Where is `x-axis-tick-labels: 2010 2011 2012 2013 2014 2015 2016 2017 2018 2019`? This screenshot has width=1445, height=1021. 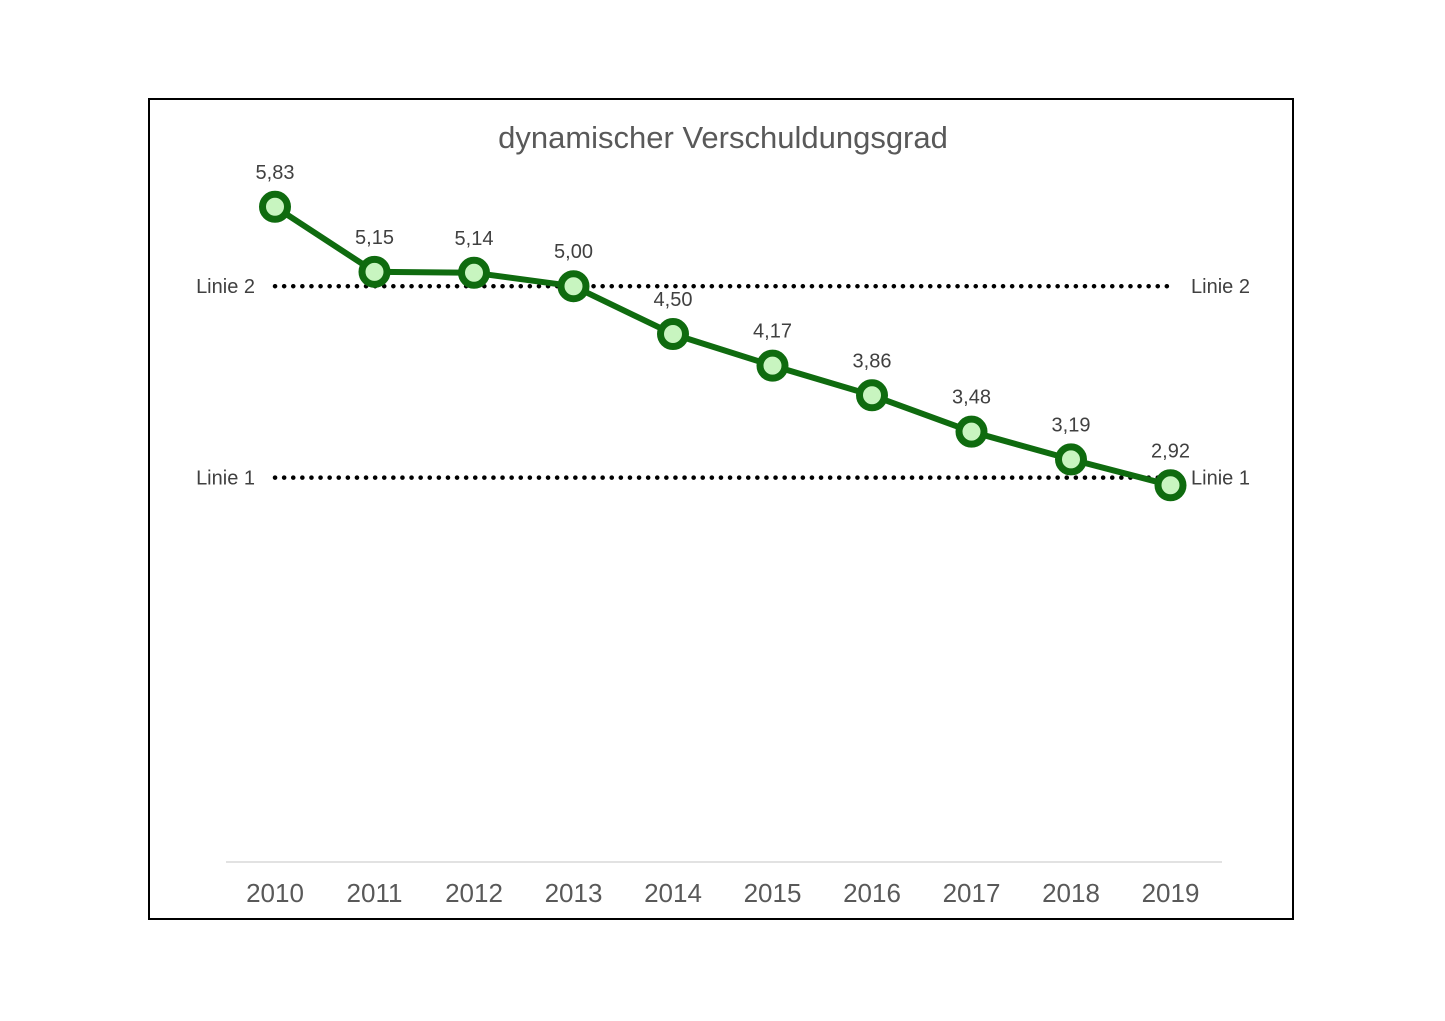 x-axis-tick-labels: 2010 2011 2012 2013 2014 2015 2016 2017 2018 2019 is located at coordinates (722, 893).